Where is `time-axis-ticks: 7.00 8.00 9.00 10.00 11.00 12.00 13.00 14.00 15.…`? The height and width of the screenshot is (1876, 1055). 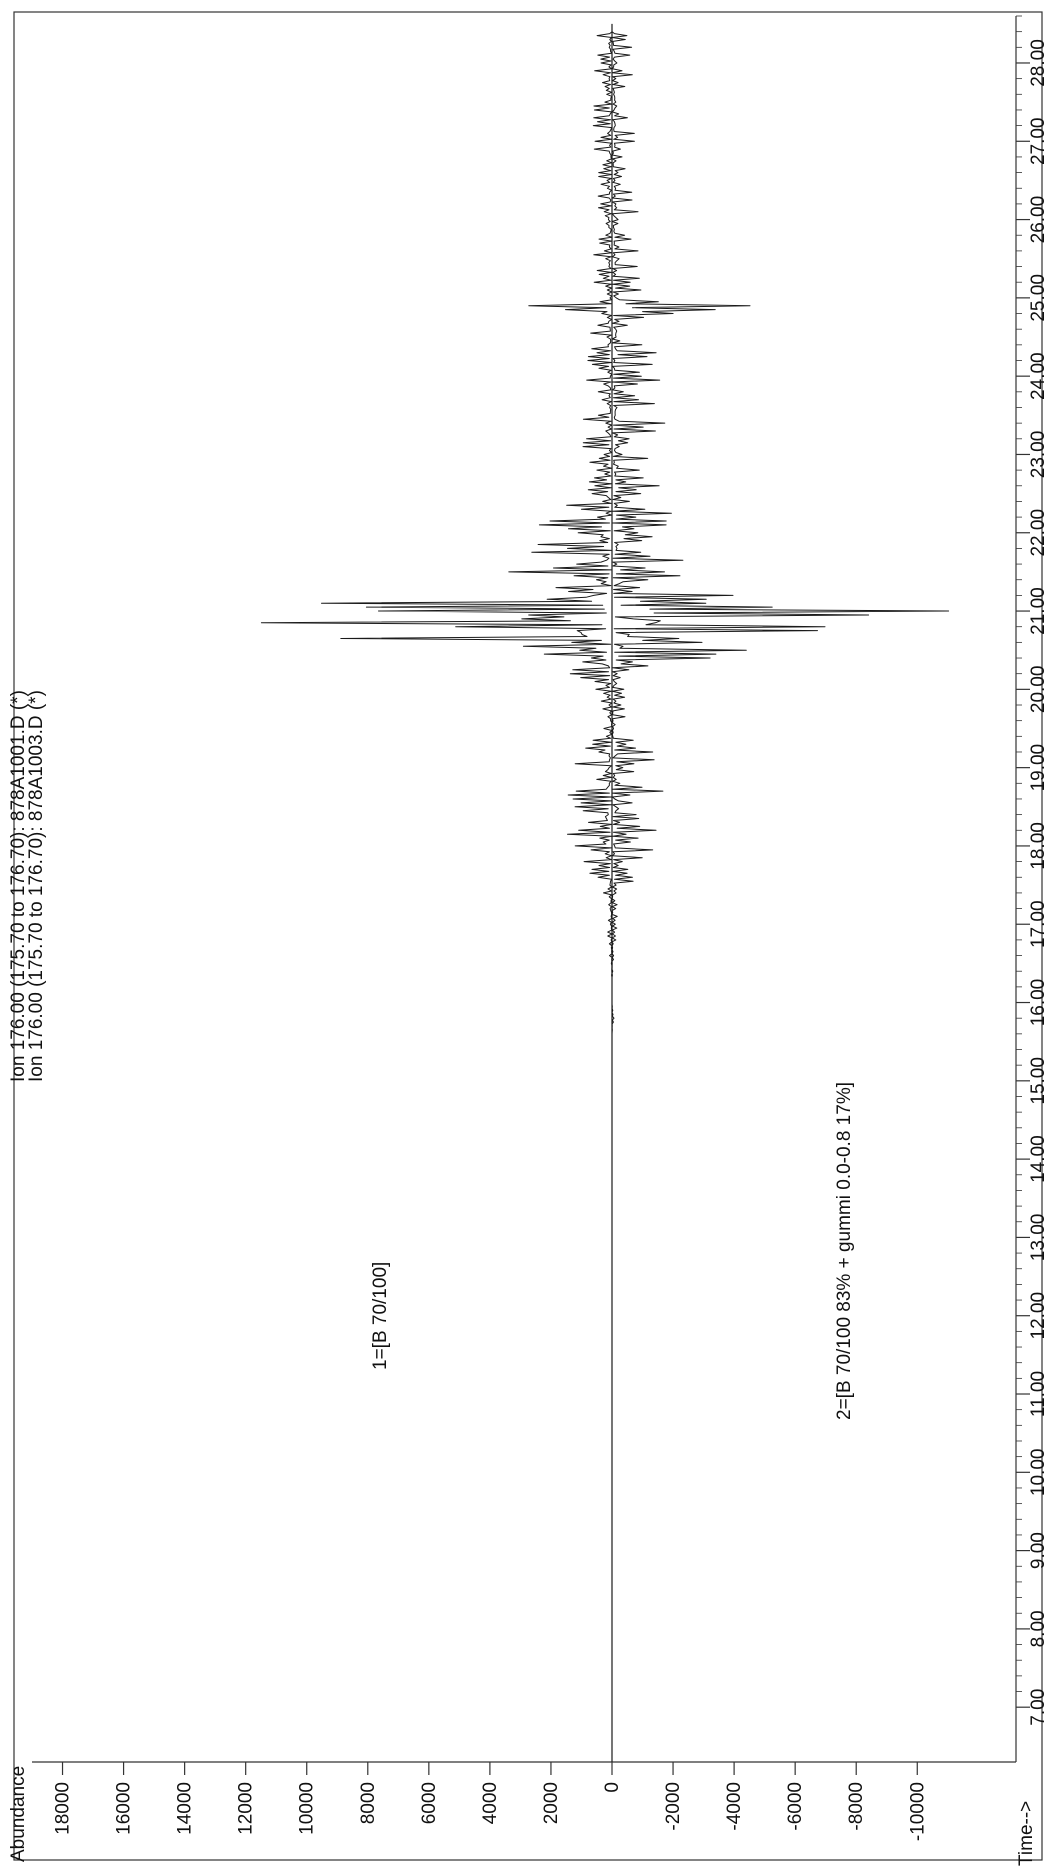 time-axis-ticks: 7.00 8.00 9.00 10.00 11.00 12.00 13.00 14.00 15.… is located at coordinates (1032, 870).